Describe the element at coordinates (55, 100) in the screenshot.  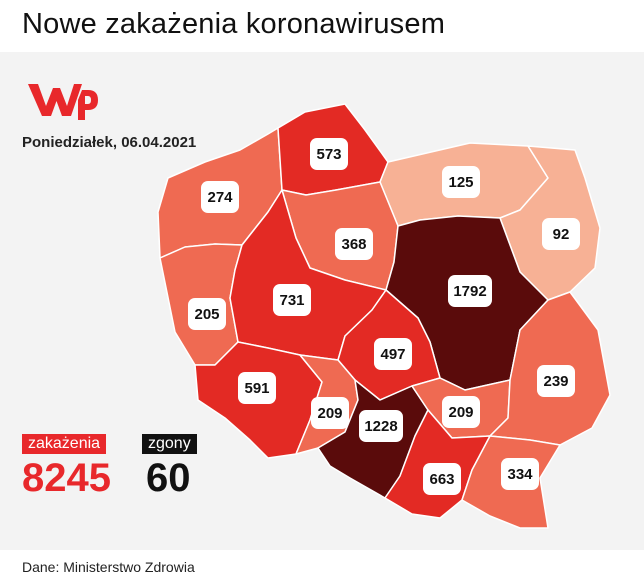
I see `logo-w-mark` at that location.